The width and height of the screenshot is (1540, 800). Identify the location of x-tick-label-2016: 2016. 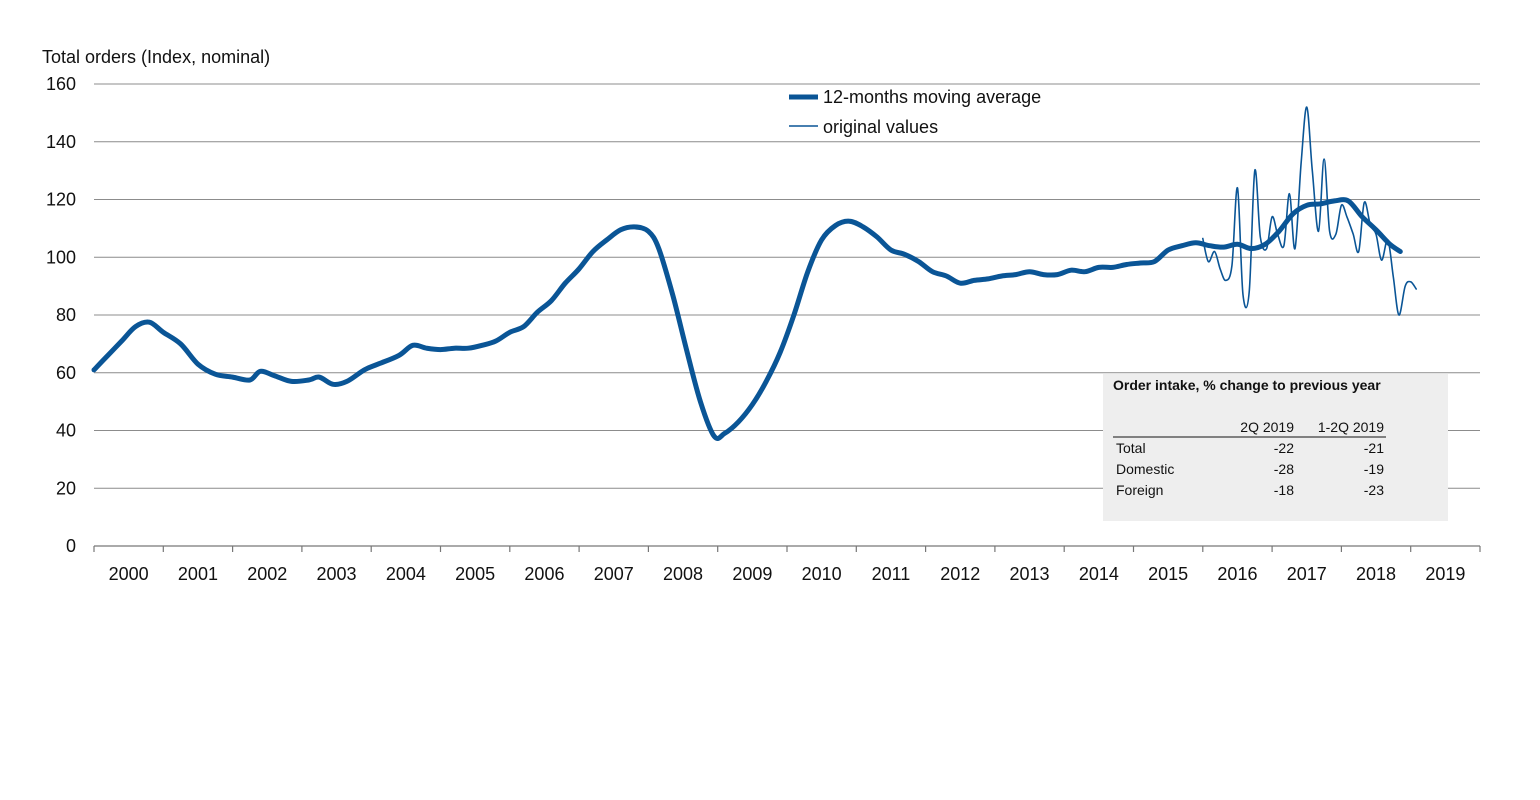
(1237, 574).